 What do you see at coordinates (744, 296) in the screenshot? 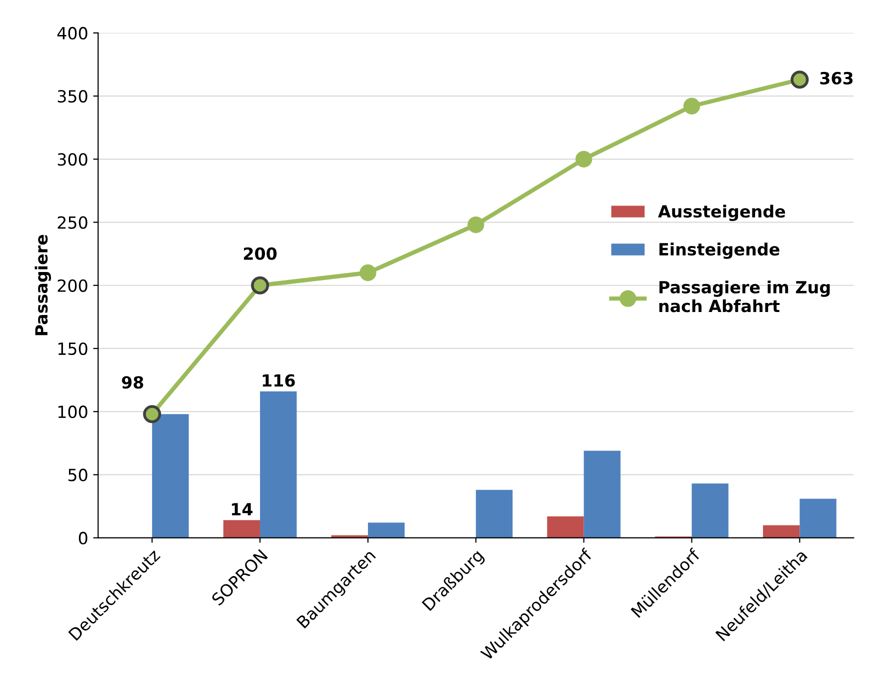
I see `legend-label: Passagiere im Zug nach Abfahrt` at bounding box center [744, 296].